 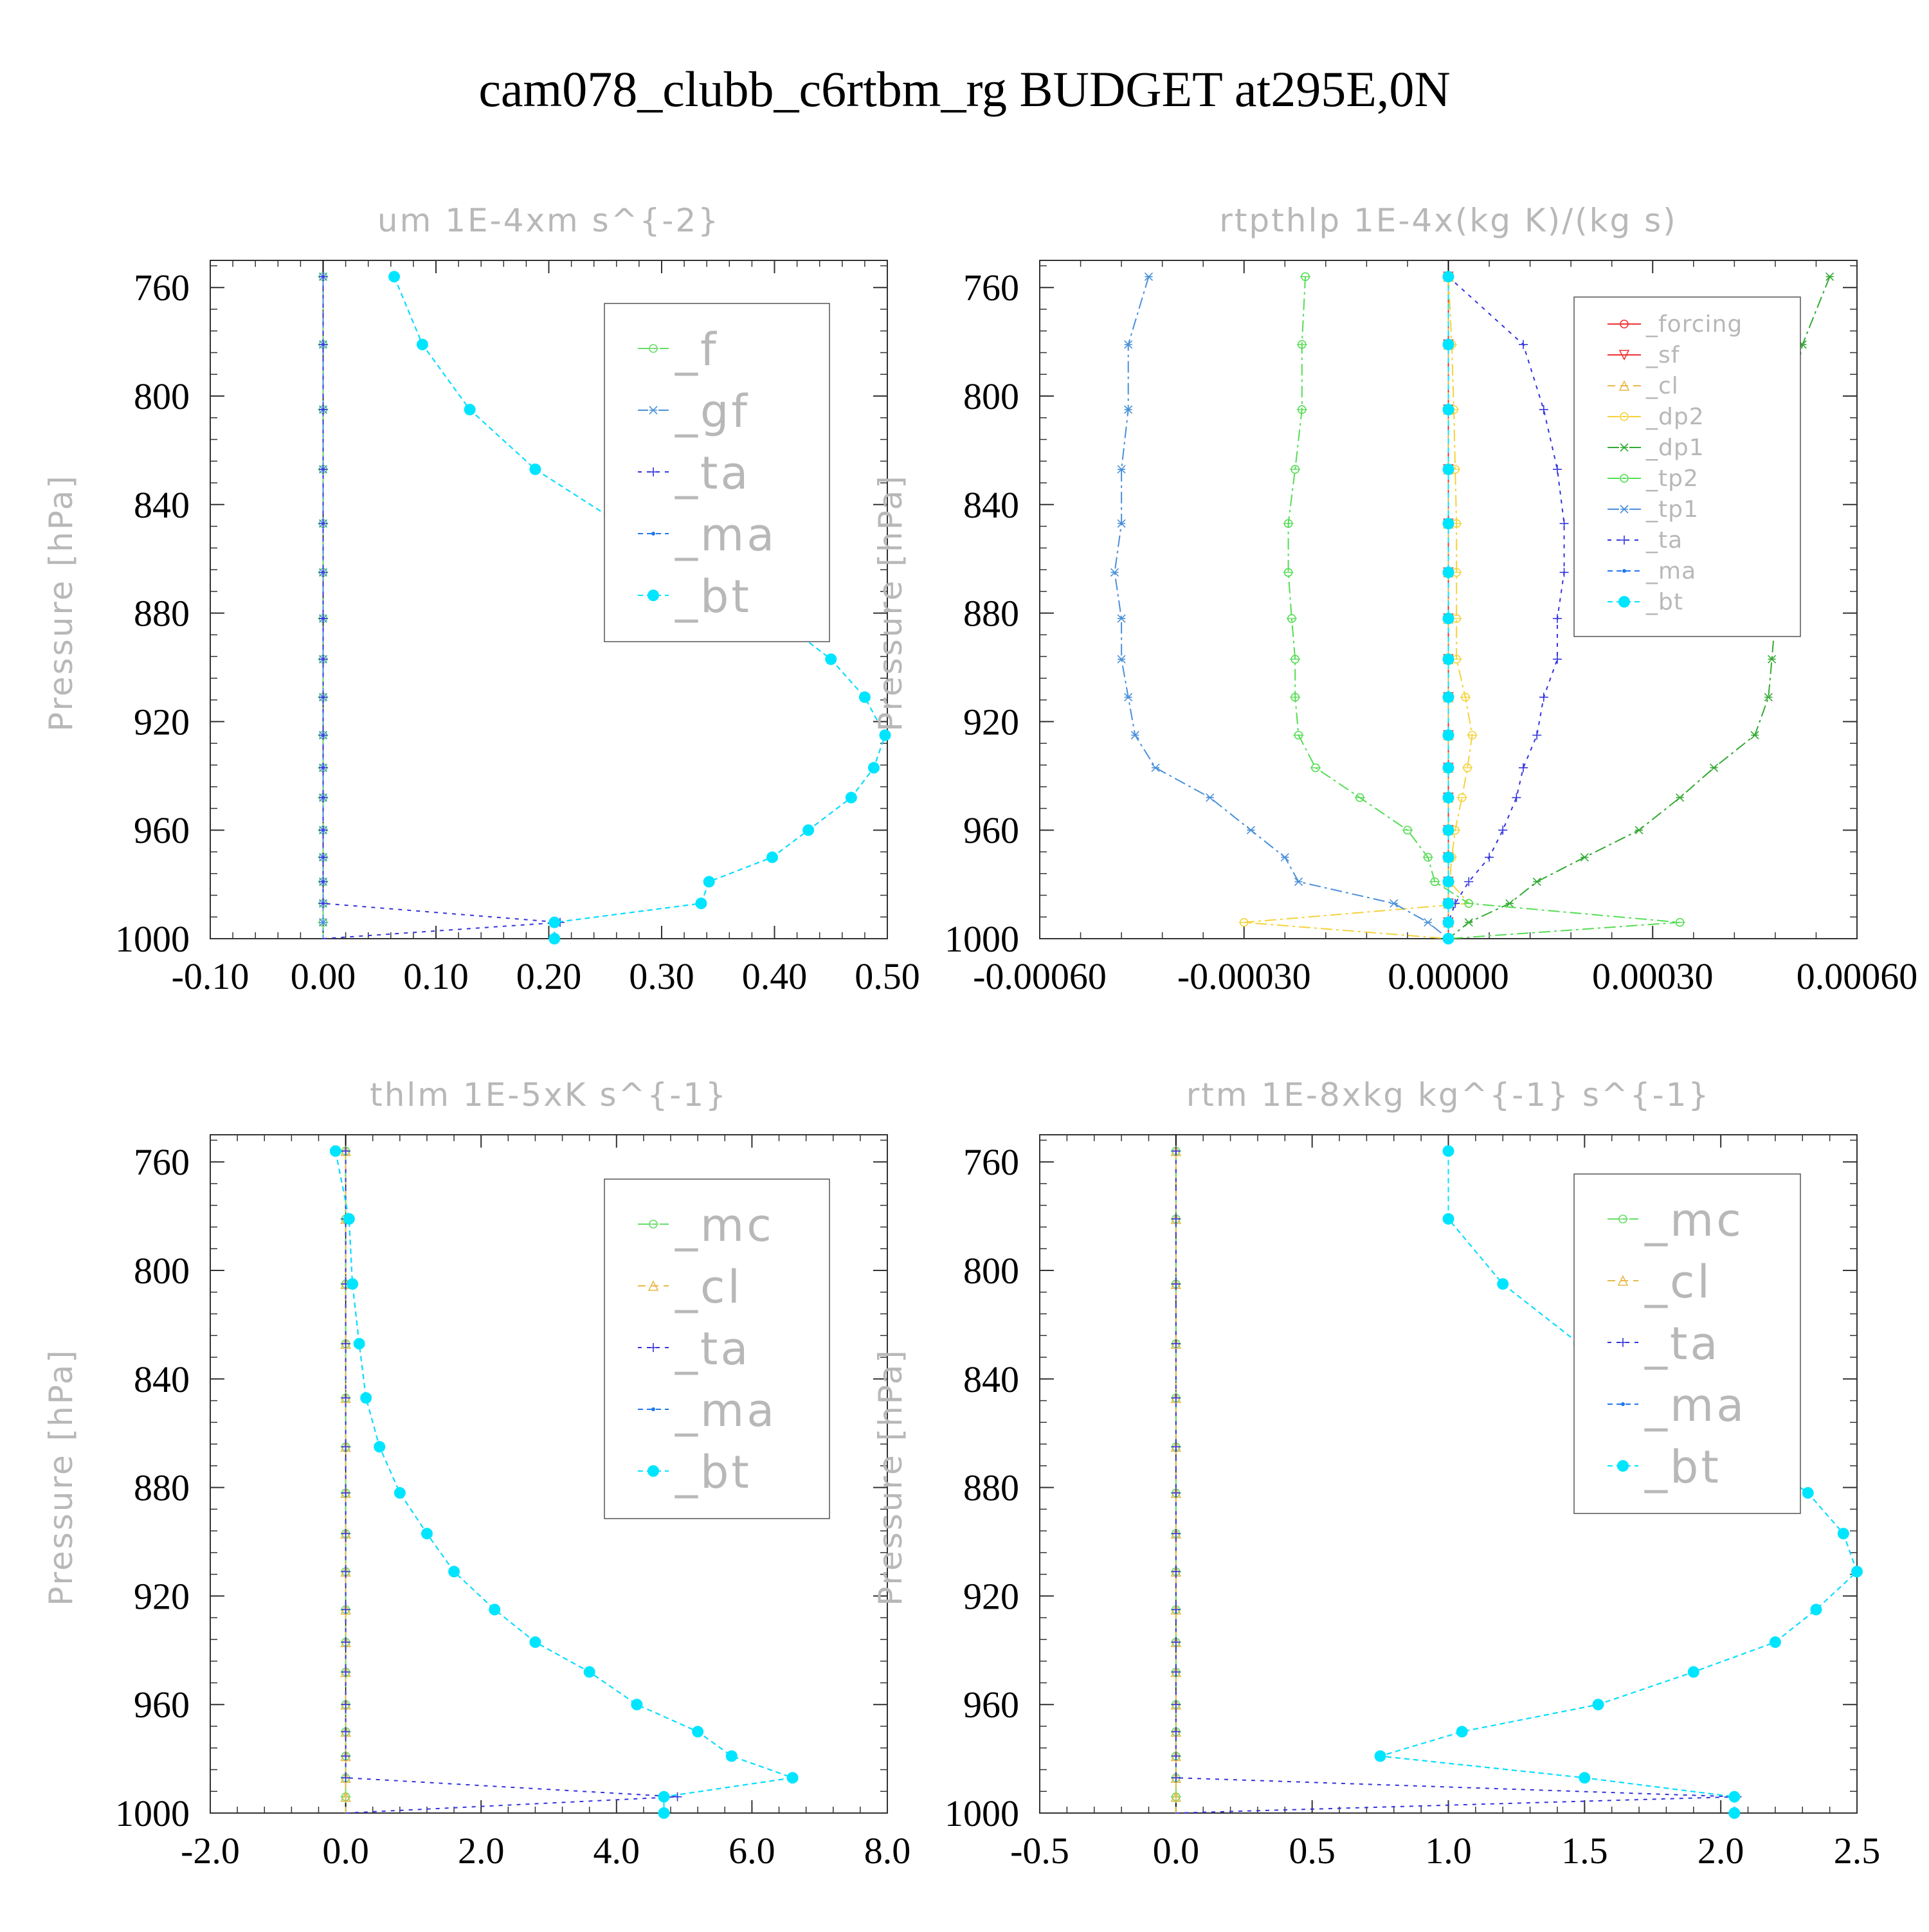 I want to click on legend-label-dp1: _dp1, so click(x=1675, y=448).